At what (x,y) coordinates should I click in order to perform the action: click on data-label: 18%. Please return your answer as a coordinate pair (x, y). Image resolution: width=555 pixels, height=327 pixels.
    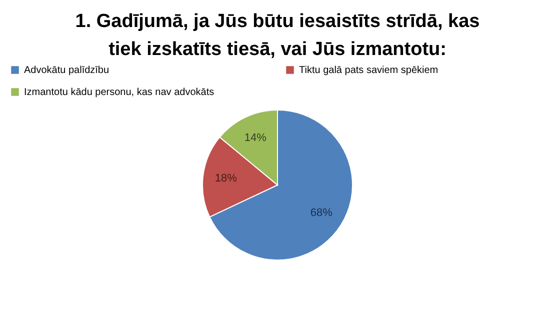
    Looking at the image, I should click on (226, 178).